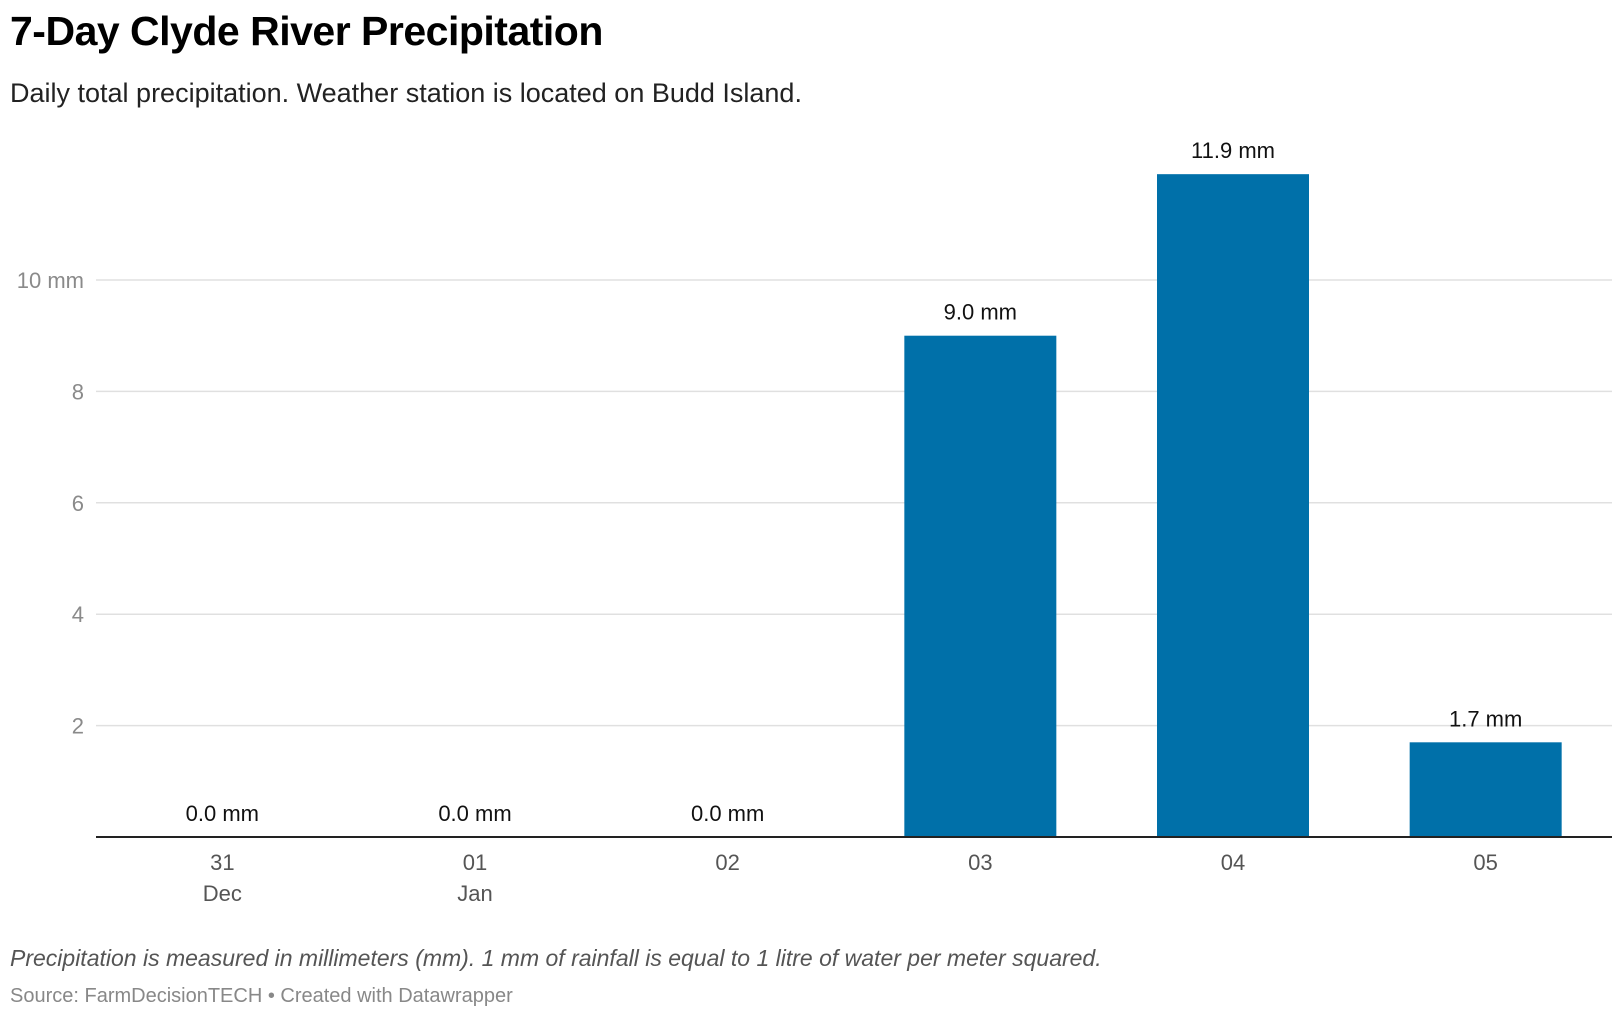 The height and width of the screenshot is (1020, 1620). Describe the element at coordinates (78, 503) in the screenshot. I see `y-tick-label: 6` at that location.